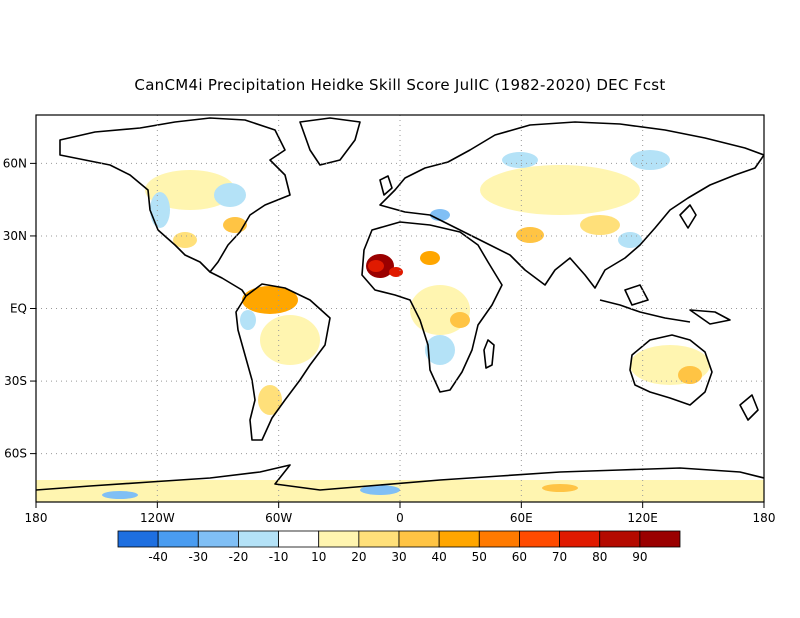 This screenshot has height=618, width=800. I want to click on colorbar-label: 80, so click(599, 557).